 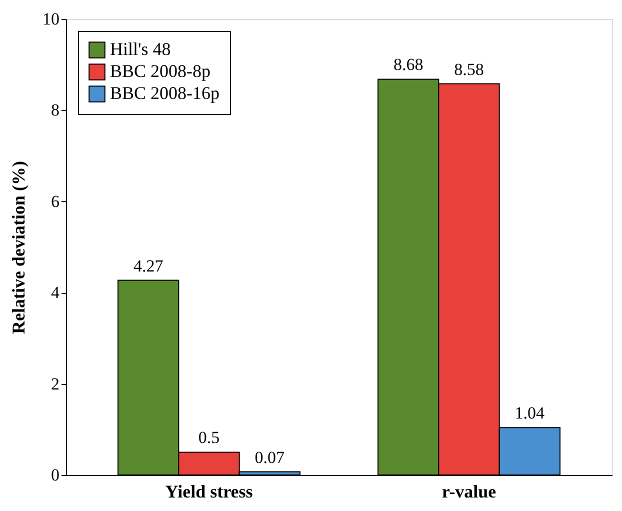 I want to click on data-label: 4.27, so click(x=148, y=266).